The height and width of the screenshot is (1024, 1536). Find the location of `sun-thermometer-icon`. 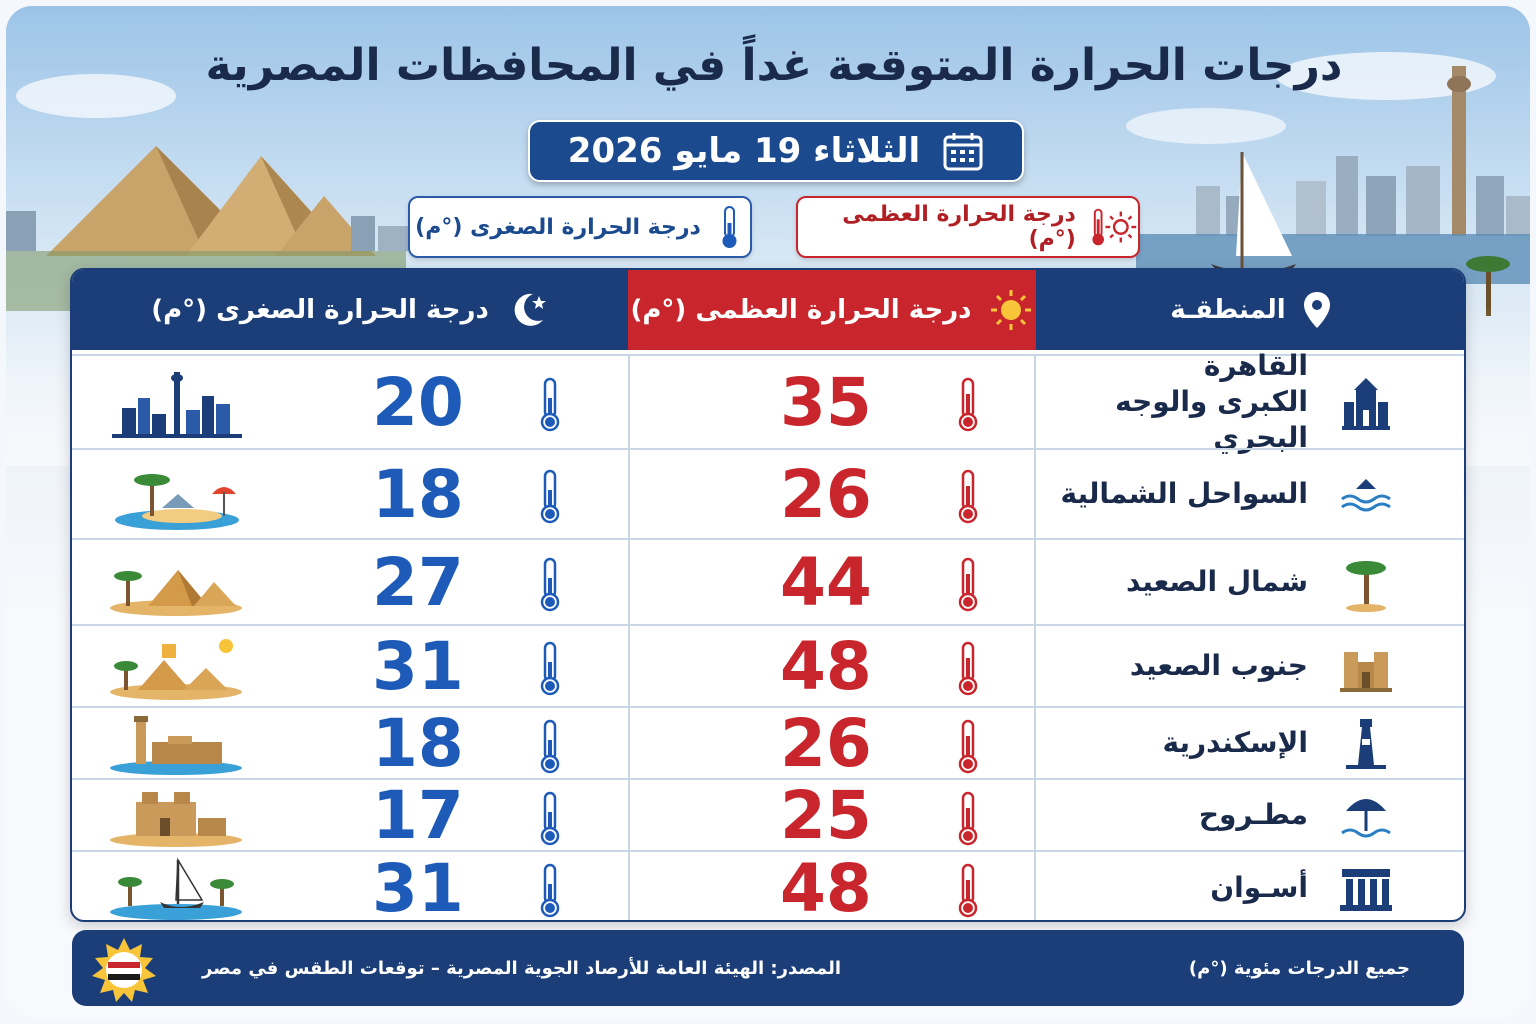

sun-thermometer-icon is located at coordinates (1114, 227).